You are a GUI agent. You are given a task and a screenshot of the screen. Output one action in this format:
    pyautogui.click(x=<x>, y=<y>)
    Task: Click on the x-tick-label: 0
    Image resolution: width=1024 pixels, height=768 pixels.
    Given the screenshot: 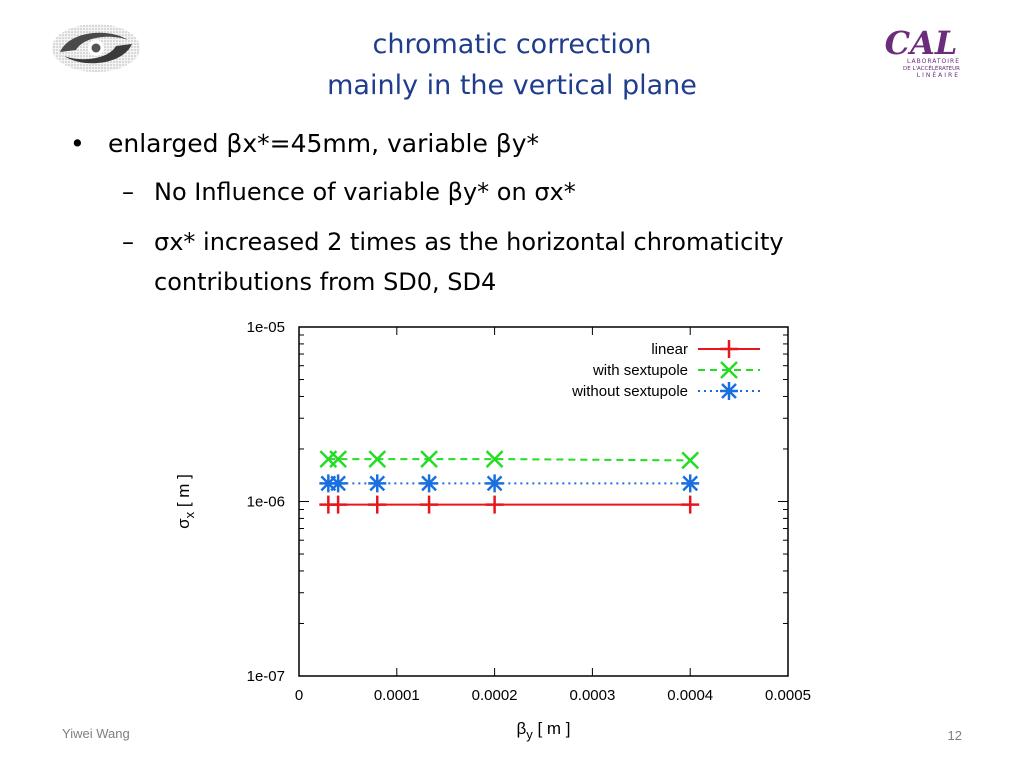 What is the action you would take?
    pyautogui.click(x=299, y=695)
    